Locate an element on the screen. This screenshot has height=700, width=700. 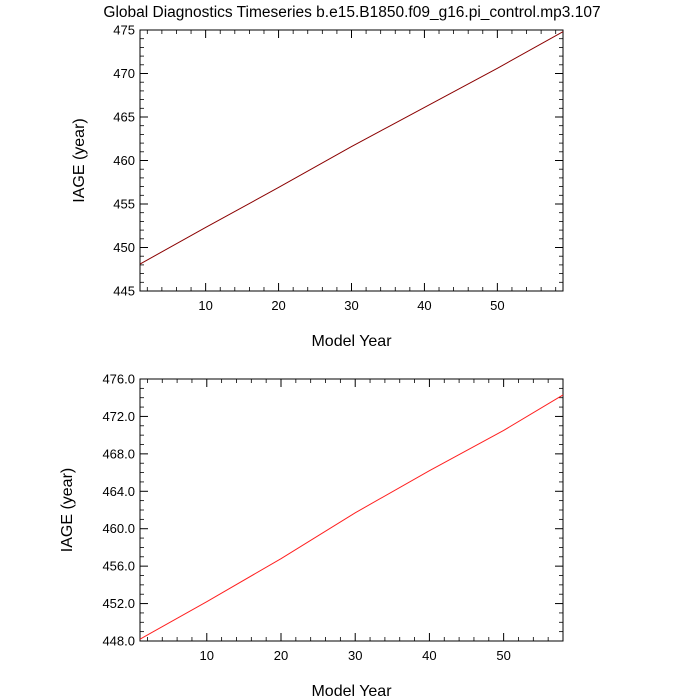
y-tick-label: 460 is located at coordinates (124, 160).